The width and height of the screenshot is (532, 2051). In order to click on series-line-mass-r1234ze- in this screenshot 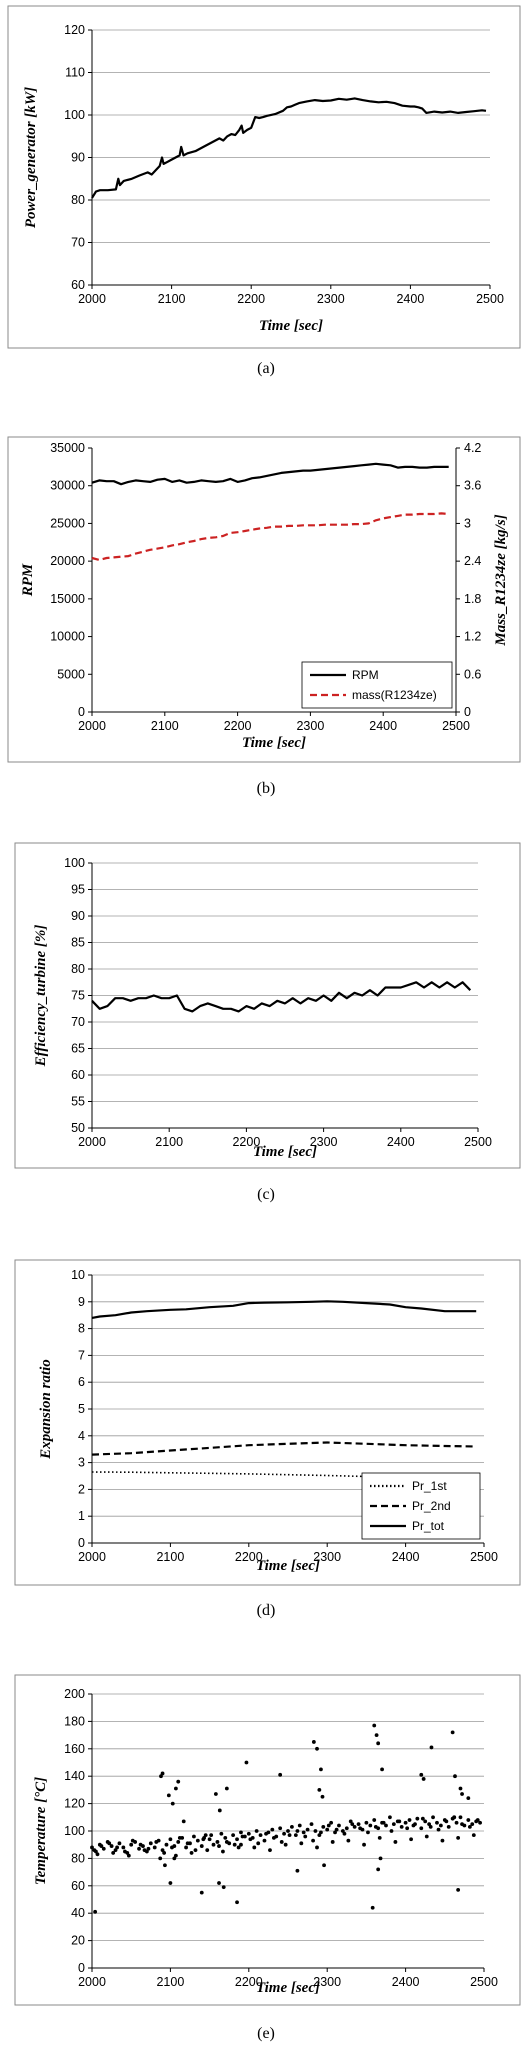, I will do `click(270, 537)`.